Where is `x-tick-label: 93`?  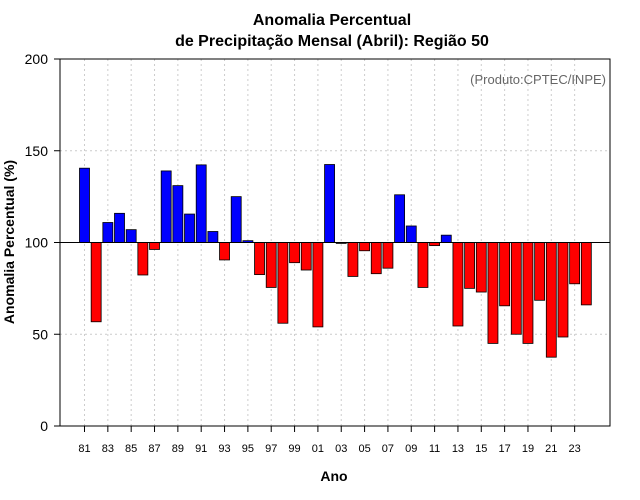
x-tick-label: 93 is located at coordinates (224, 449).